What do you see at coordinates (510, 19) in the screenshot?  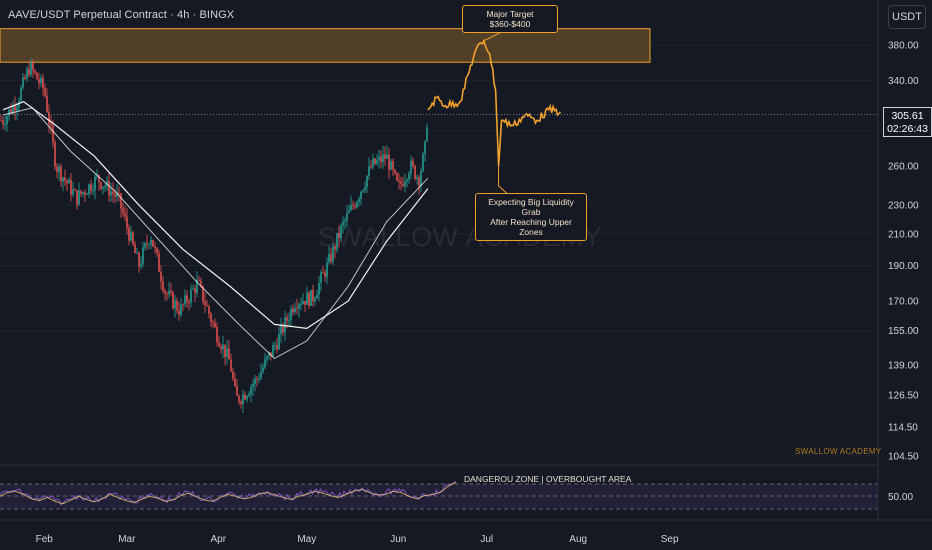 I see `target-annotation: Major Target $360-$400` at bounding box center [510, 19].